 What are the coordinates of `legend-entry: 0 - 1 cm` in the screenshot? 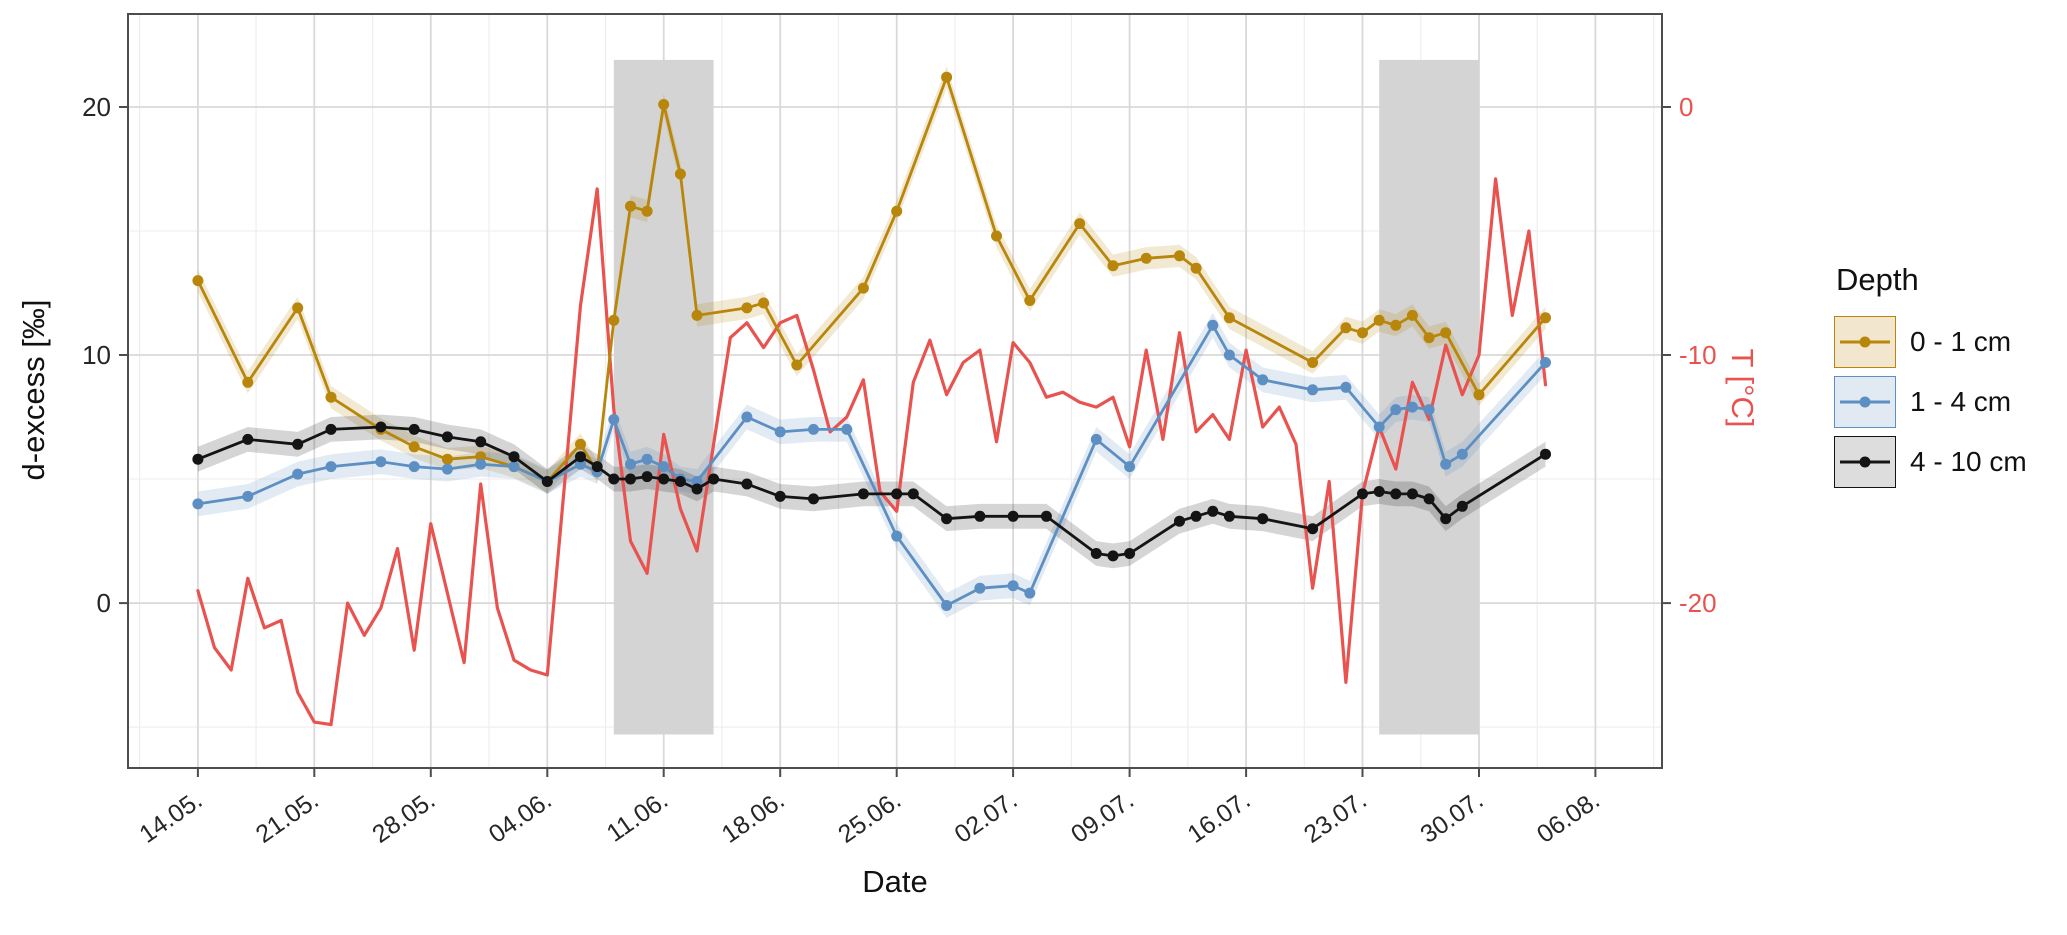 It's located at (1930, 342).